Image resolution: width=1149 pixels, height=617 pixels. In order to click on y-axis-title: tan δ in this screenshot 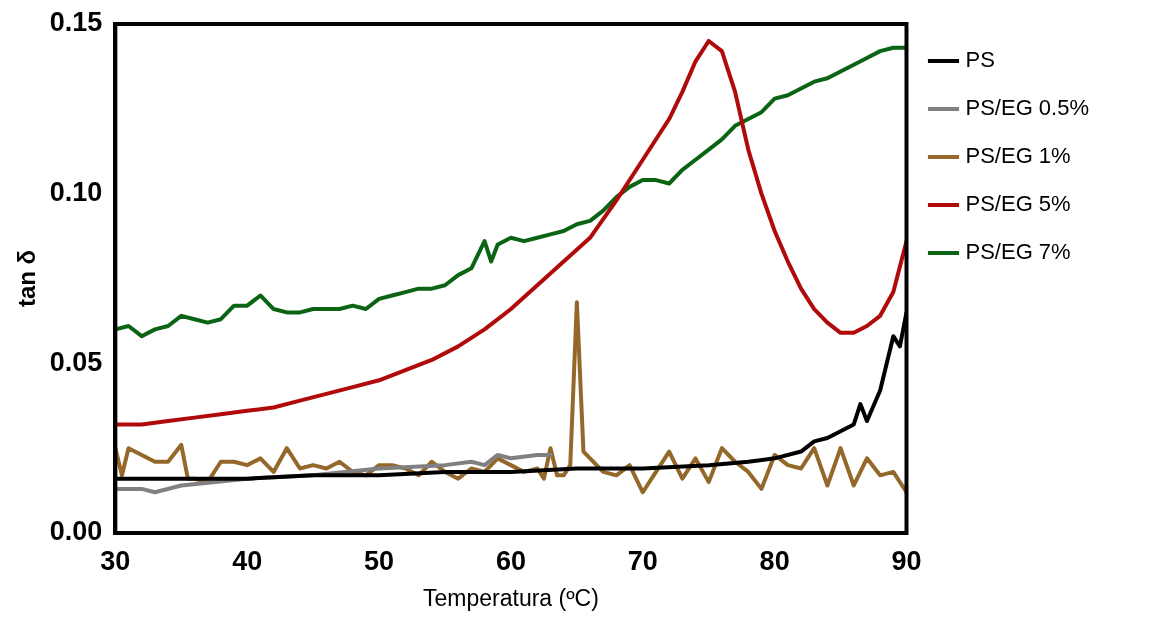, I will do `click(27, 278)`.